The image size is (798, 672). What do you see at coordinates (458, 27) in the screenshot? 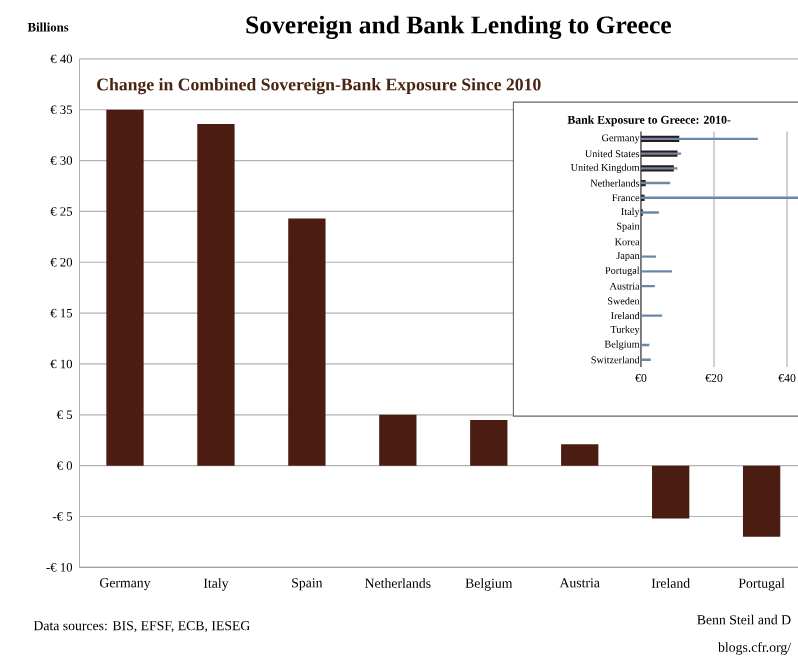
I see `chart-title: Sovereign and Bank Lending to Greece` at bounding box center [458, 27].